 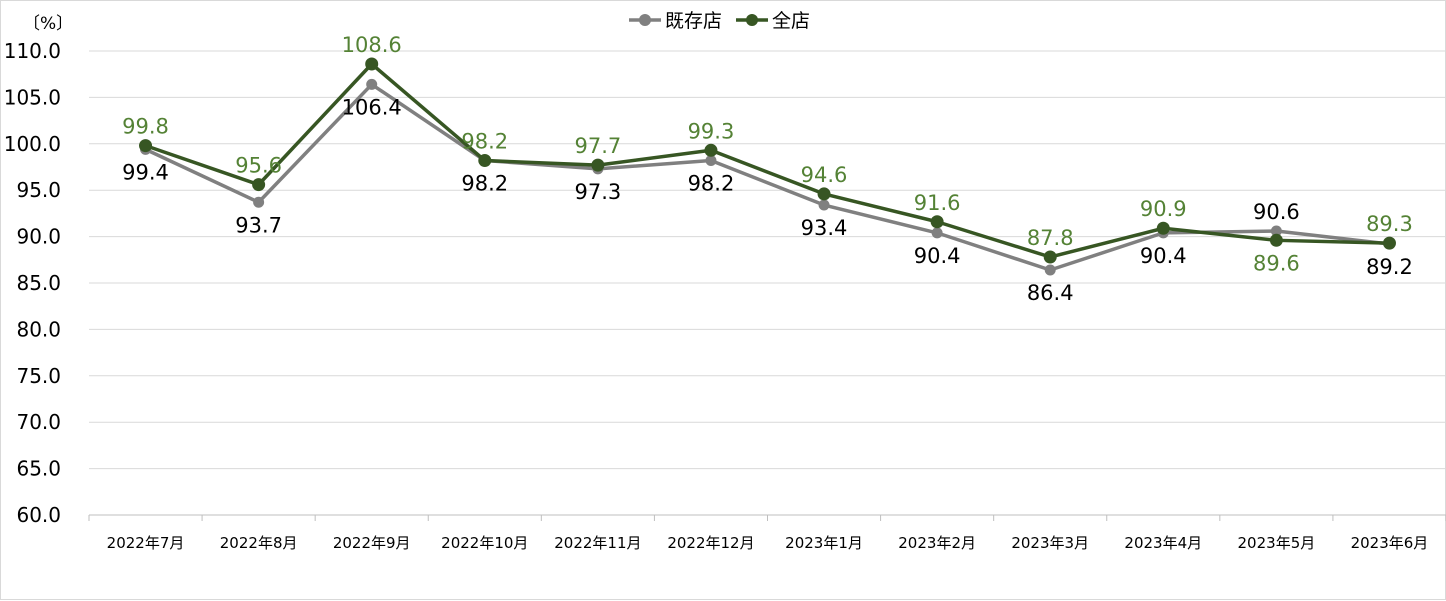 What do you see at coordinates (32, 144) in the screenshot?
I see `y-tick-label: 100.0` at bounding box center [32, 144].